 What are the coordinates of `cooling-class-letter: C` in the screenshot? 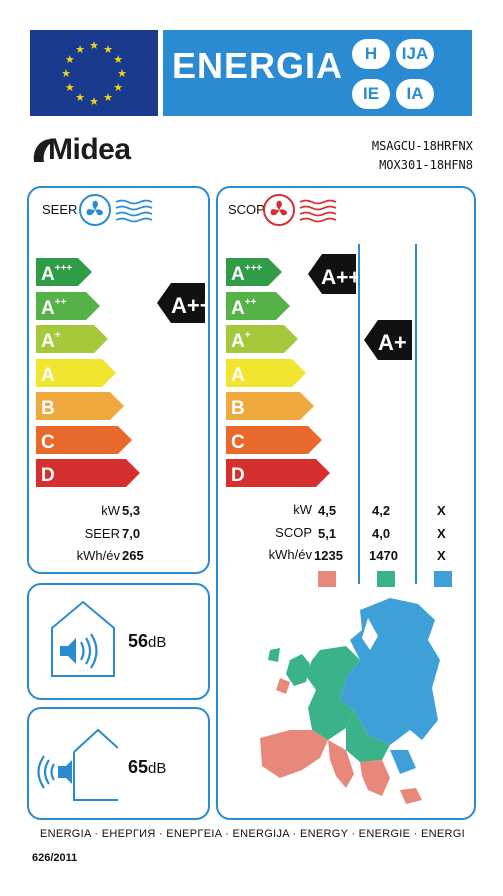 It's located at (48, 442).